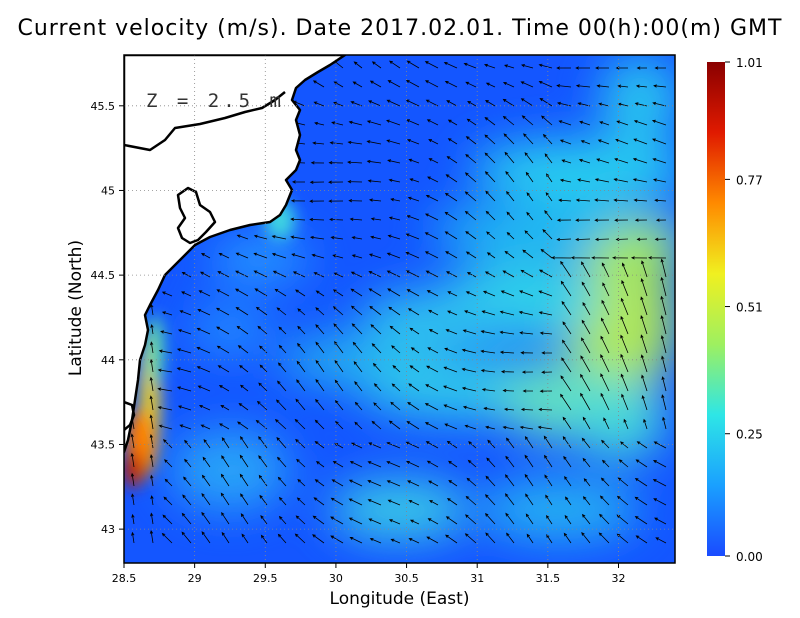 The height and width of the screenshot is (618, 800). What do you see at coordinates (103, 106) in the screenshot?
I see `y-tick-label: 45.5` at bounding box center [103, 106].